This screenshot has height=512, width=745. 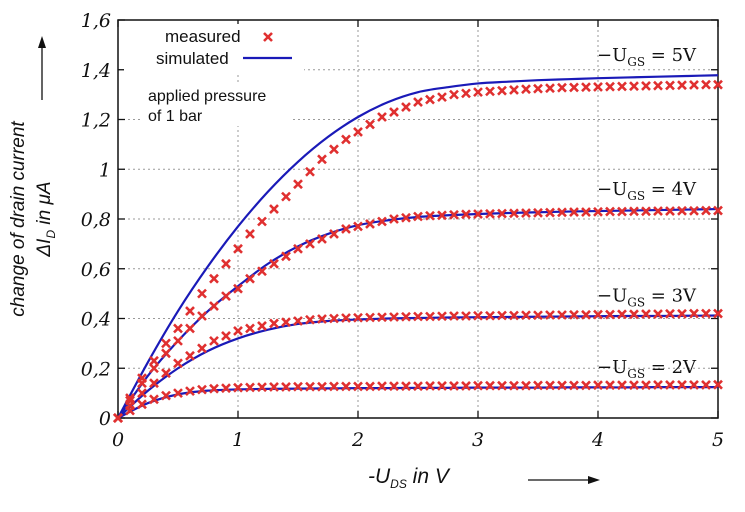 I want to click on y-axis-label-suffix: in μA, so click(x=44, y=205).